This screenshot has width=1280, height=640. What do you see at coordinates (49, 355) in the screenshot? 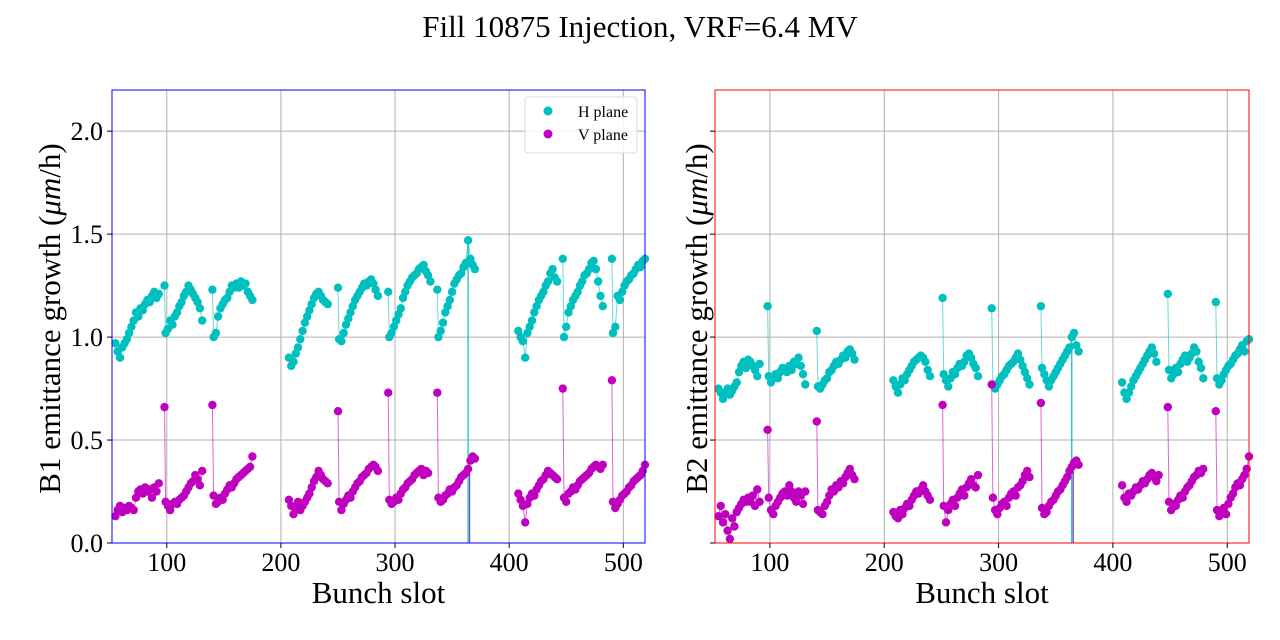
I see `b1-y-label-prefix: B1 emittance growth (` at bounding box center [49, 355].